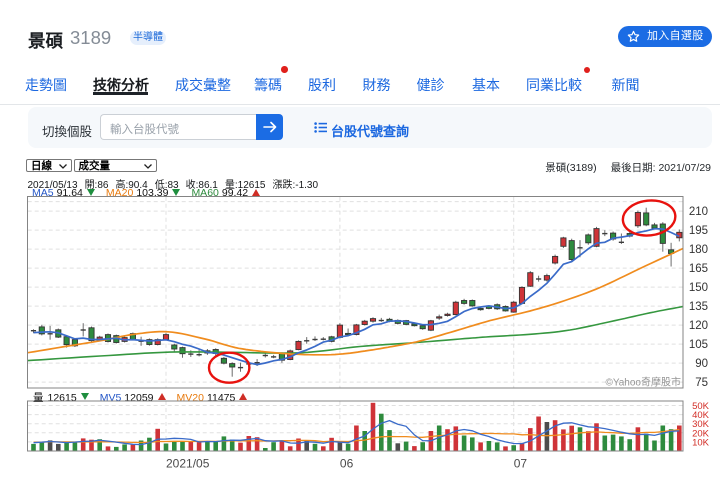 Image resolution: width=720 pixels, height=501 pixels. Describe the element at coordinates (521, 464) in the screenshot. I see `svg-text: 07` at that location.